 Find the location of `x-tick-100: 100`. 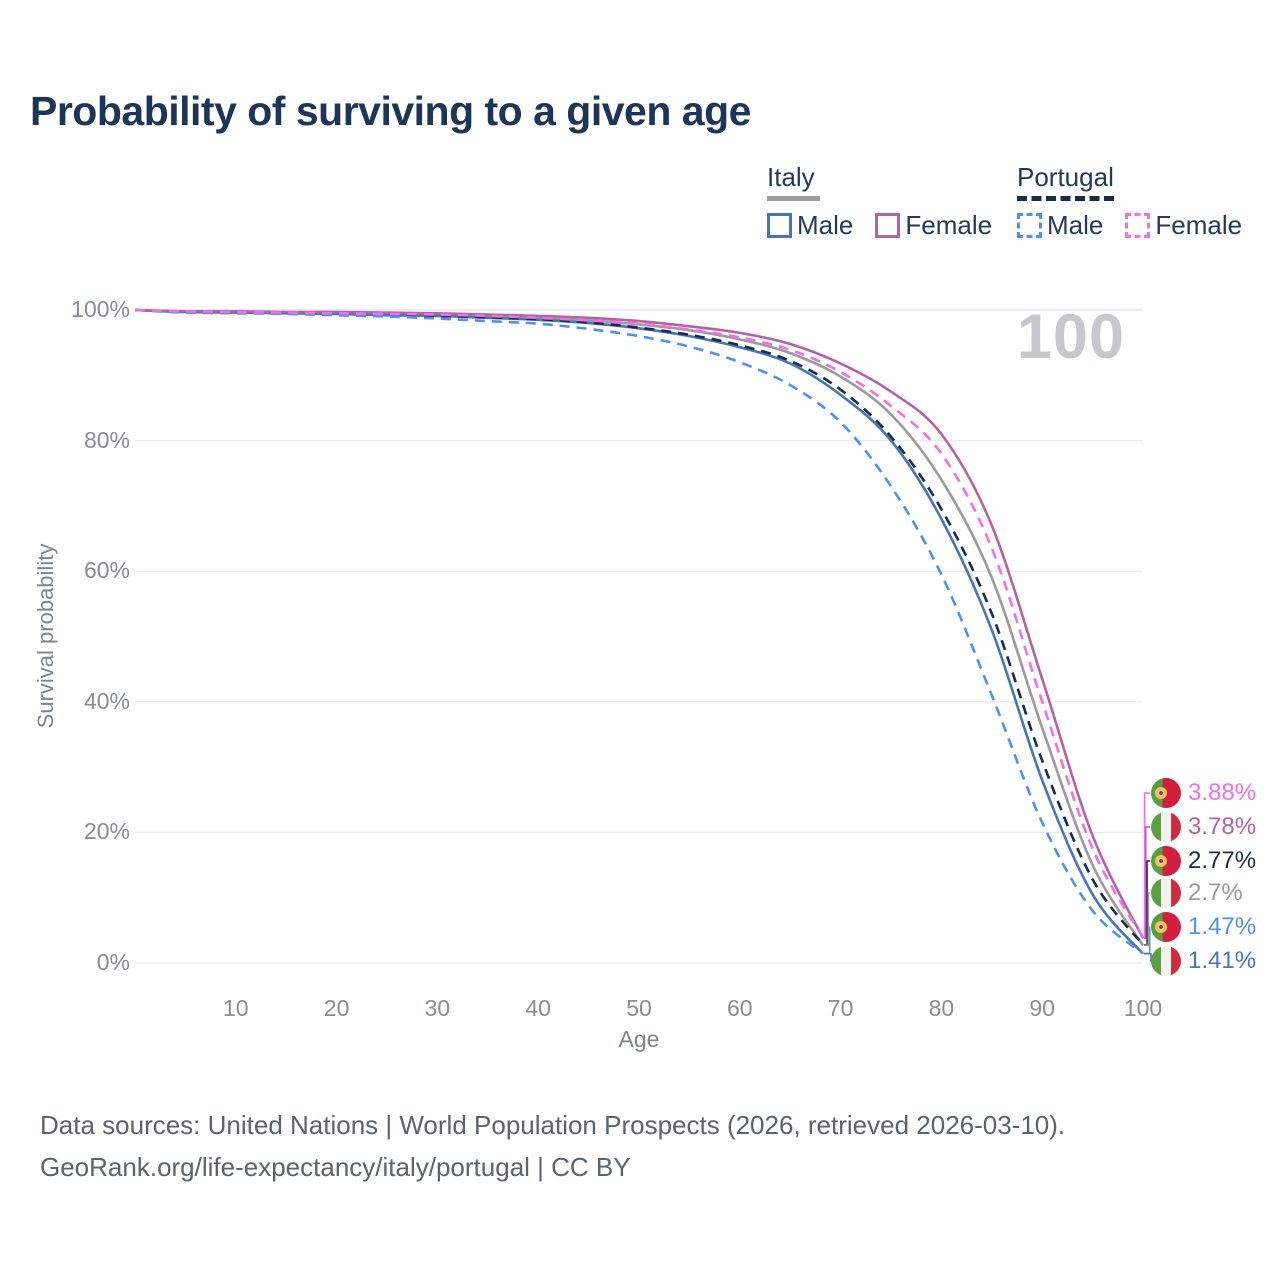

x-tick-100: 100 is located at coordinates (1143, 1008).